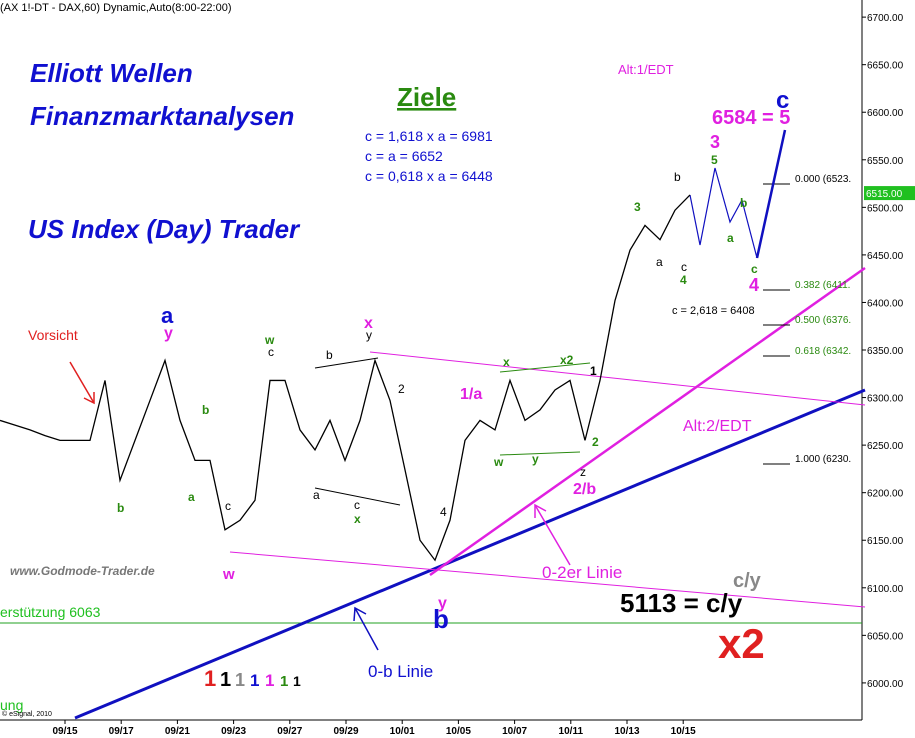 The image size is (915, 738). I want to click on y-tick-label: 6600.00, so click(885, 113).